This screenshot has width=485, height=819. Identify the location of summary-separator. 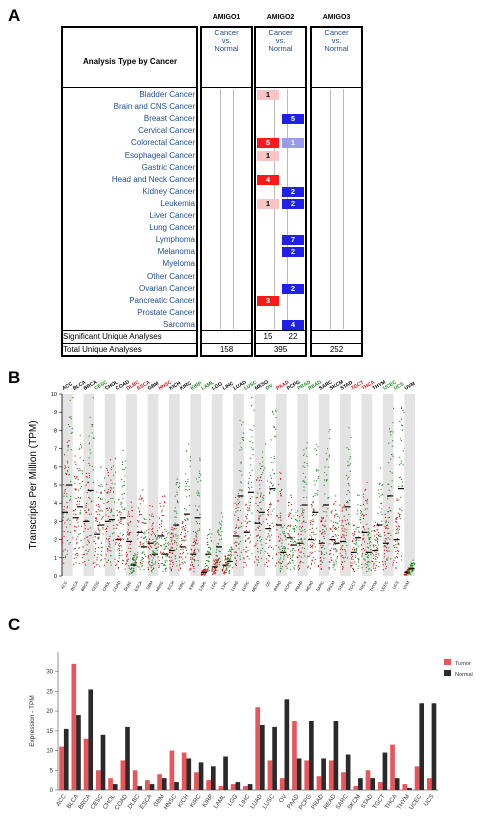
(280, 343).